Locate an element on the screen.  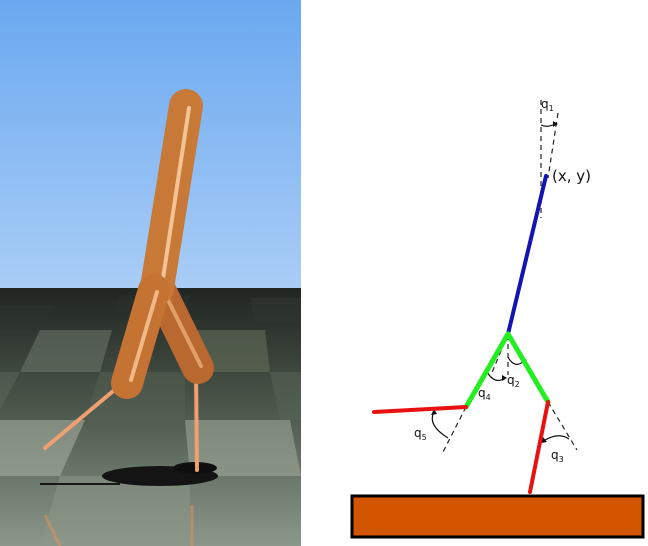
q4-label: q4 is located at coordinates (484, 394).